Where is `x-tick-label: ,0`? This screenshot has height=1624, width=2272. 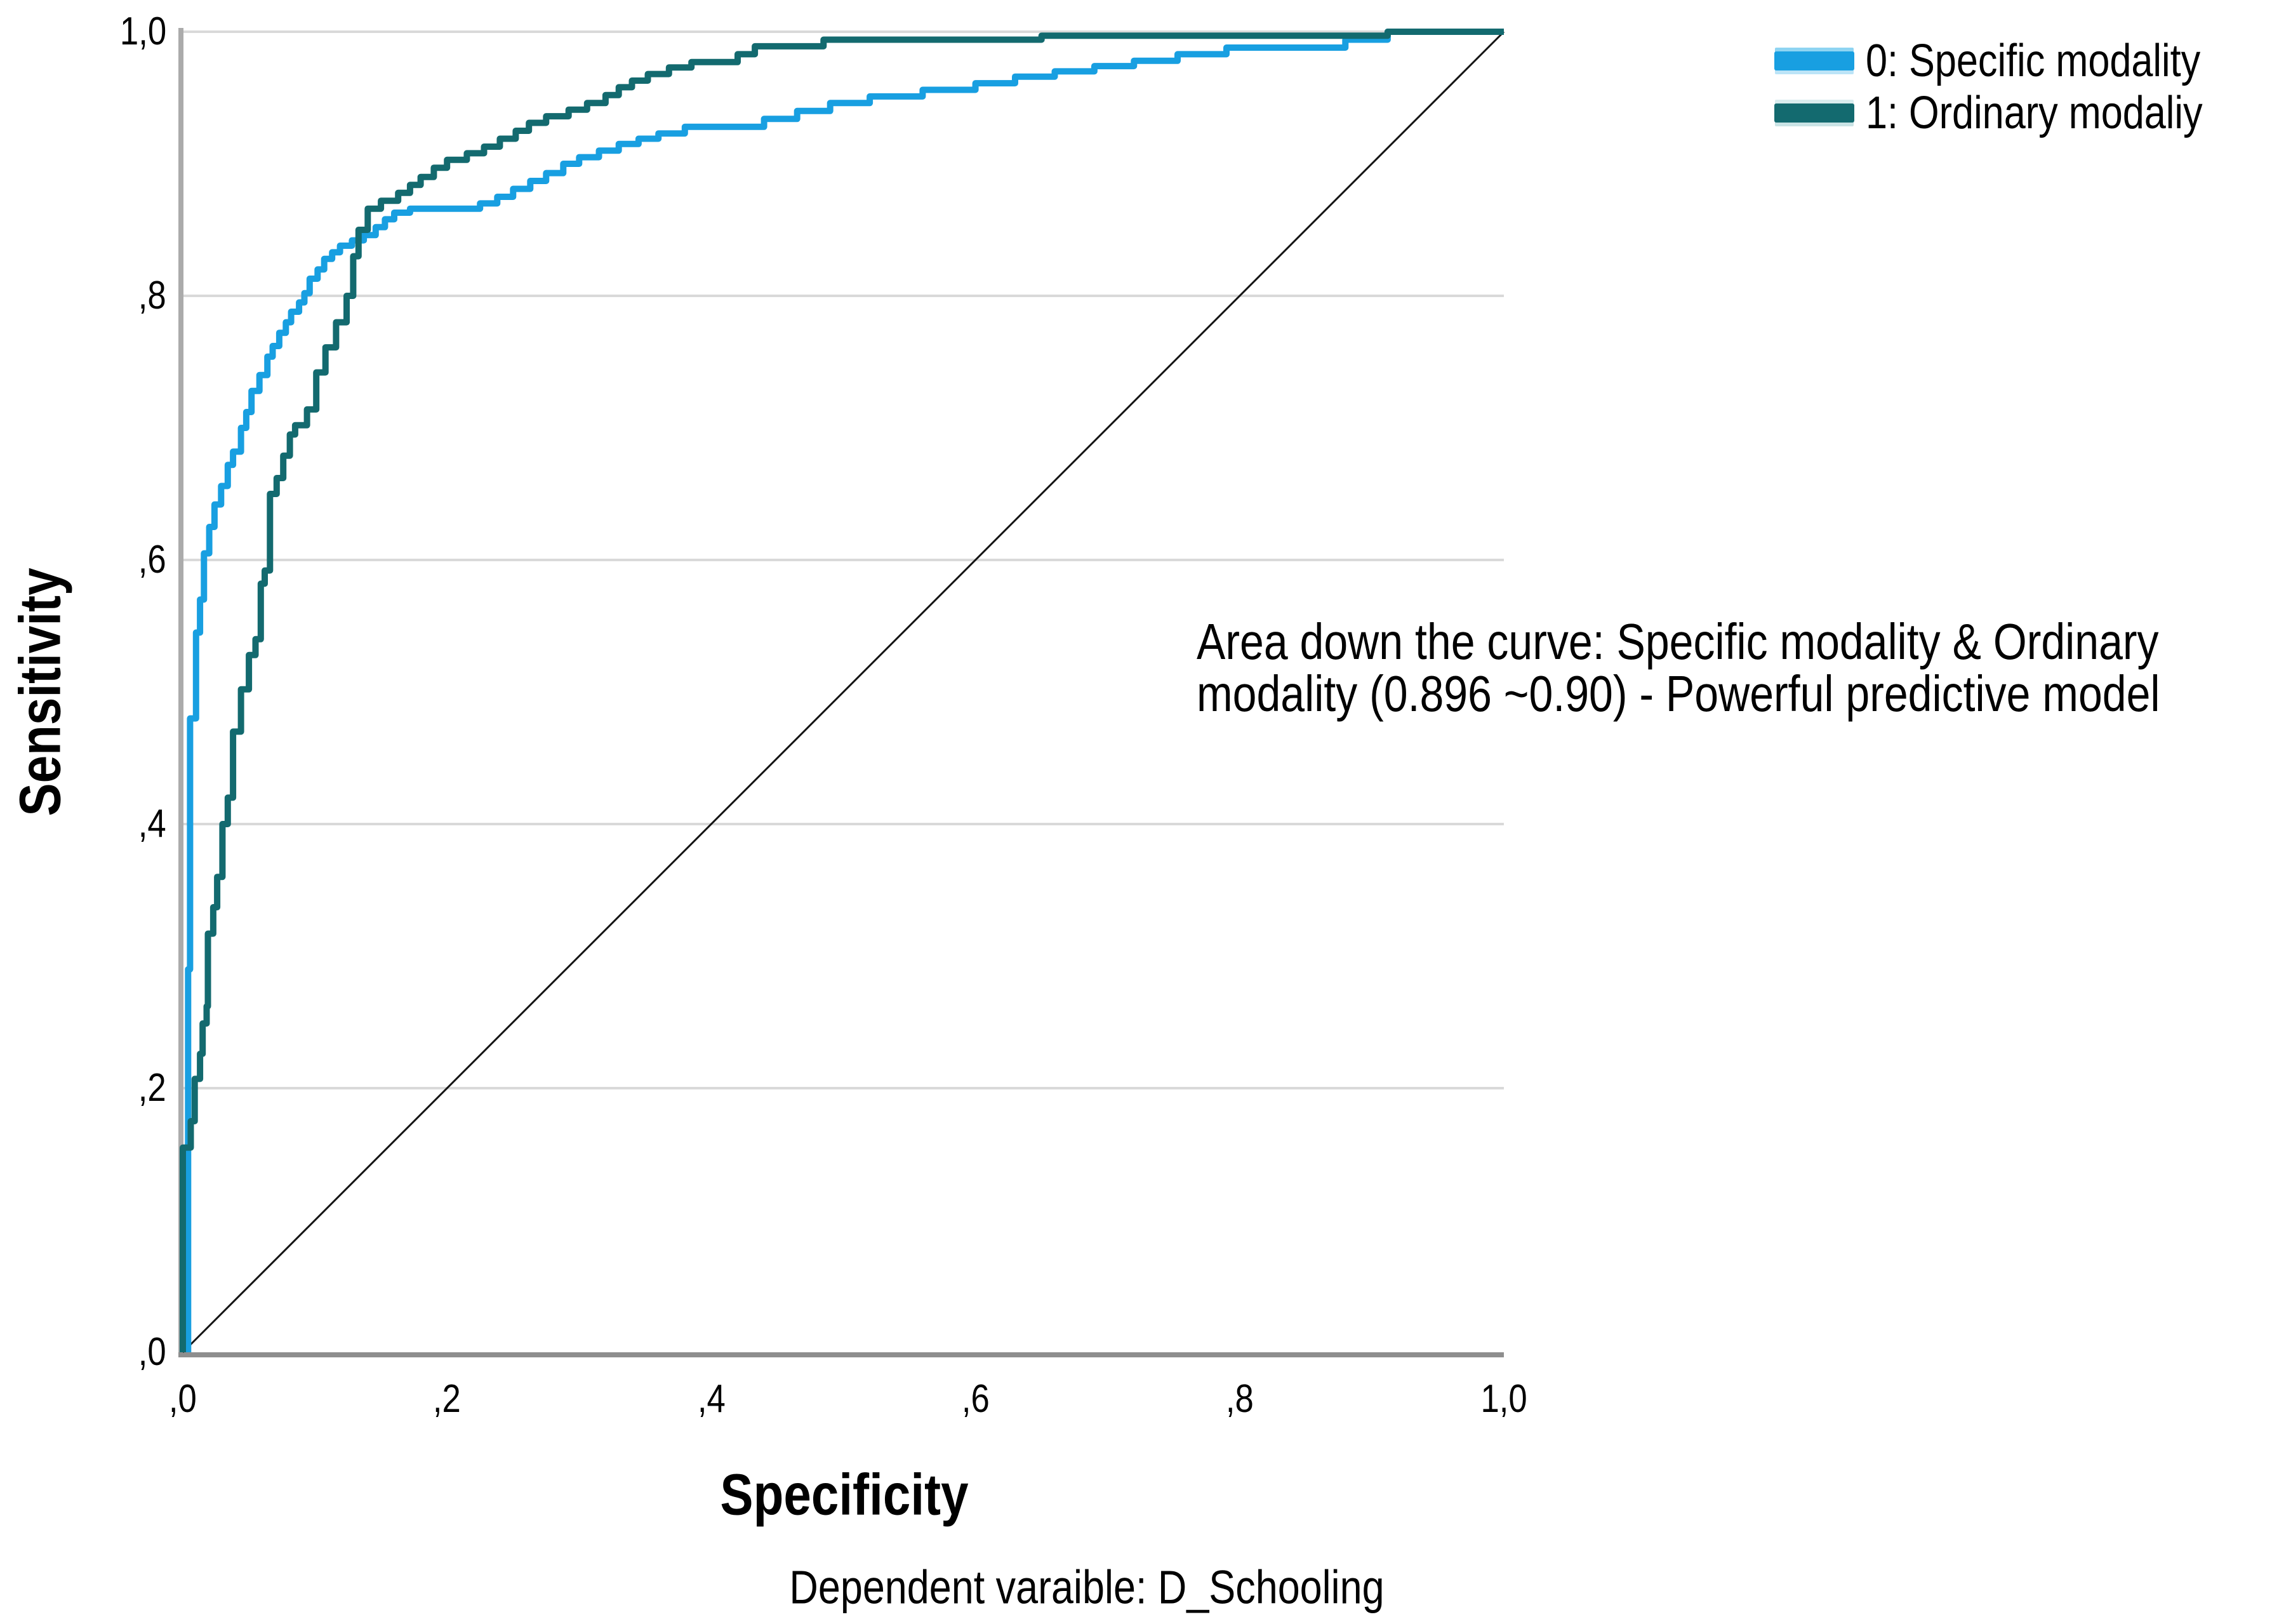 x-tick-label: ,0 is located at coordinates (183, 1399).